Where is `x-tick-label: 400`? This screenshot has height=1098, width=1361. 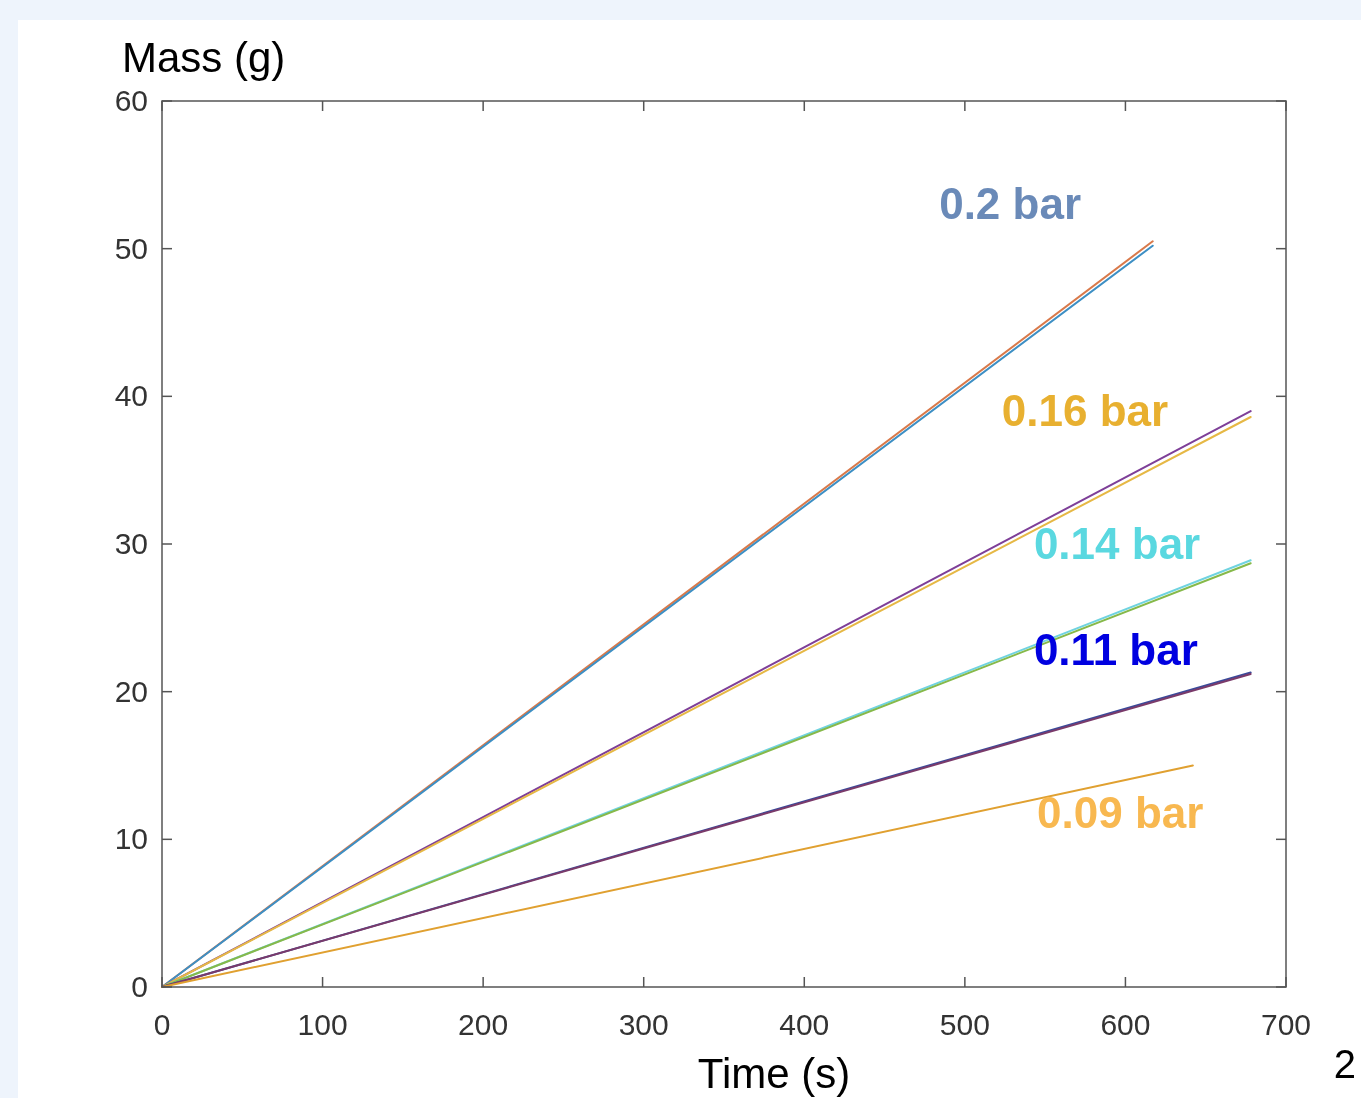 x-tick-label: 400 is located at coordinates (804, 1024).